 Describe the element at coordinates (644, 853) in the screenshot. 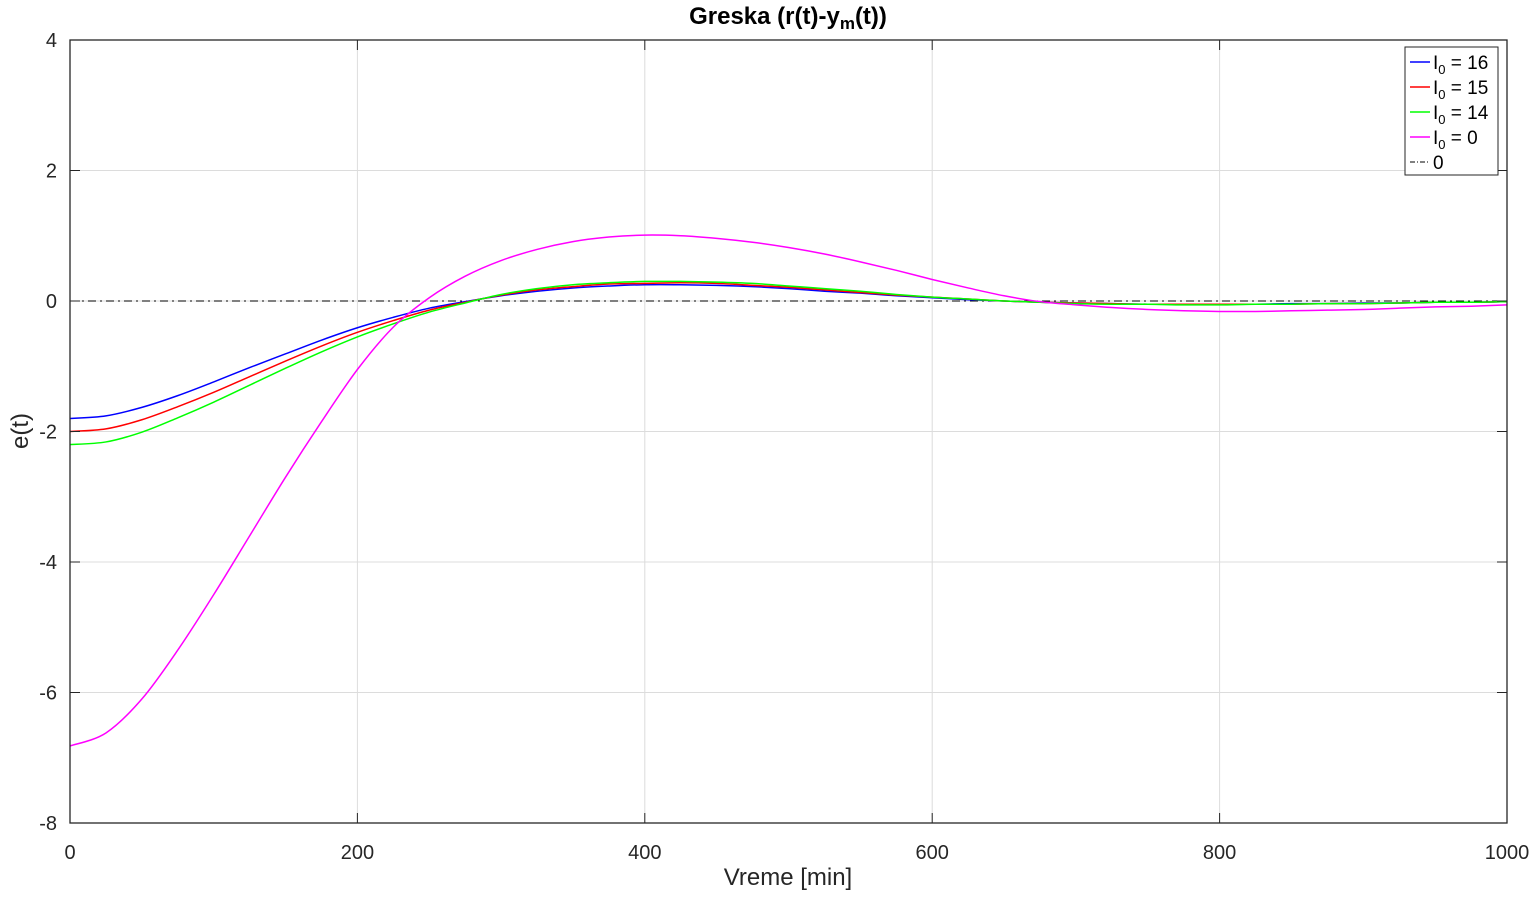

I see `x-tick-label: 400` at that location.